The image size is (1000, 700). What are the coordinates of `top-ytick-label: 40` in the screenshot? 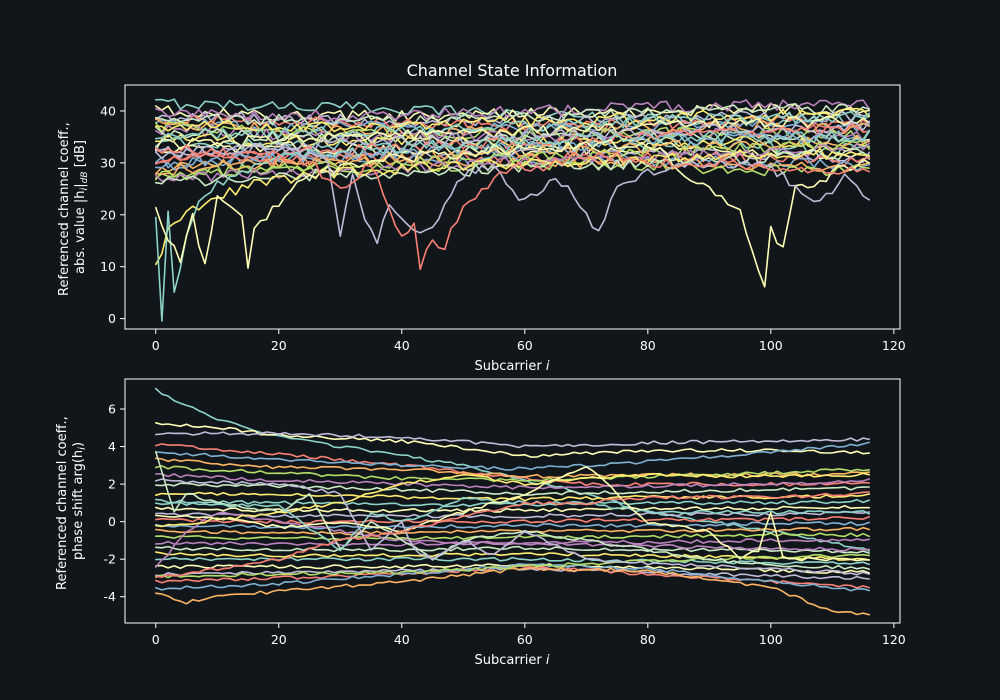 It's located at (108, 110).